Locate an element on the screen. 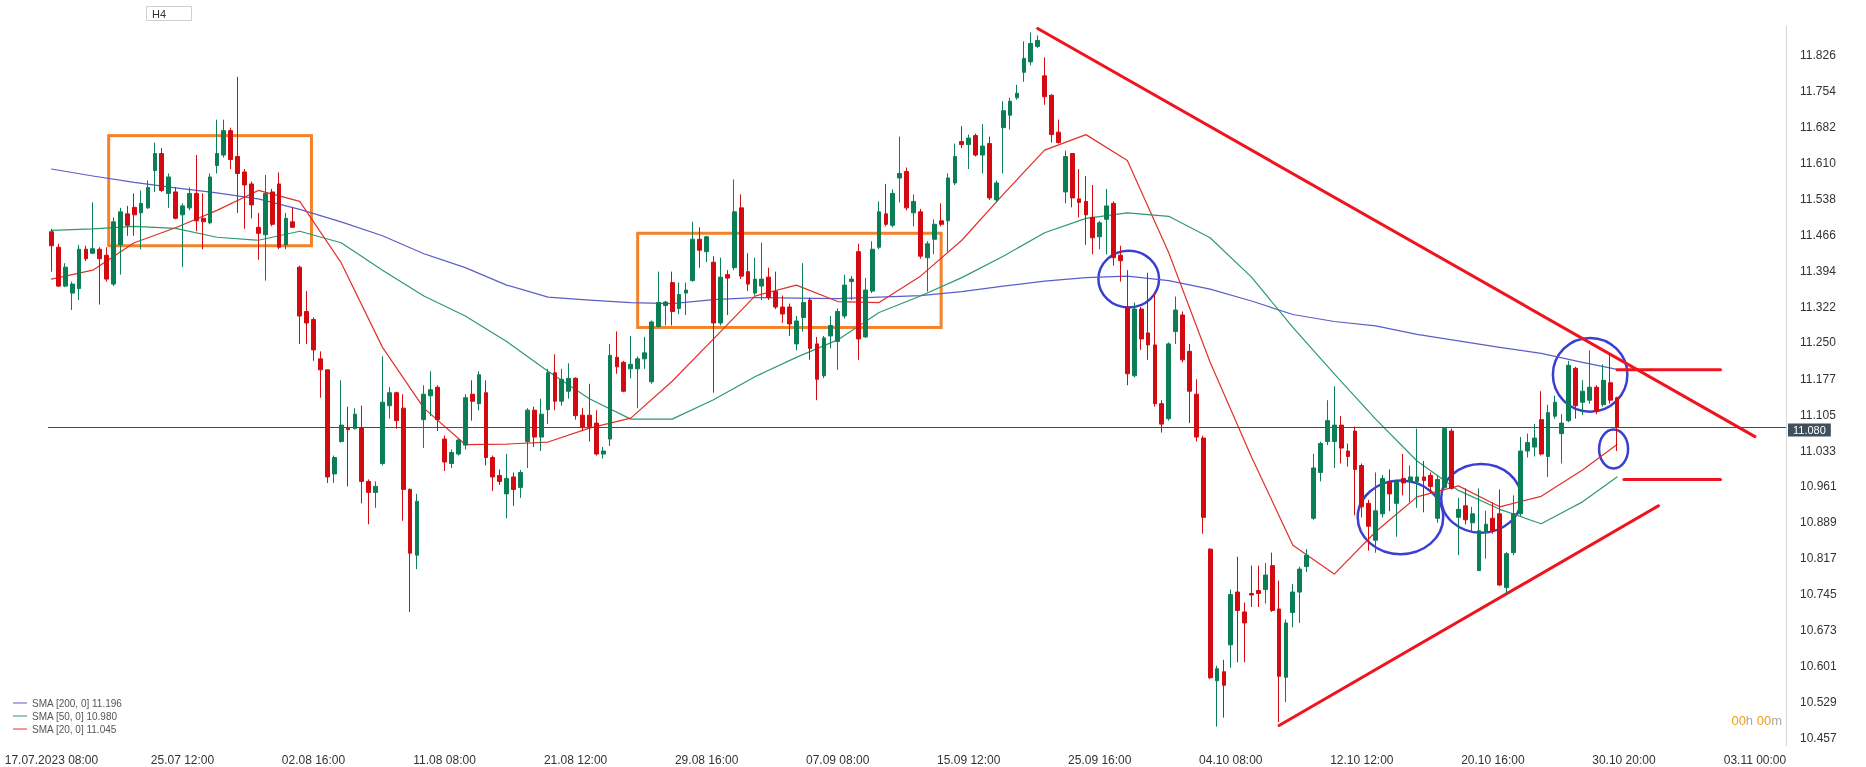 Image resolution: width=1866 pixels, height=767 pixels. y-tick-label: 10.457 is located at coordinates (1819, 737).